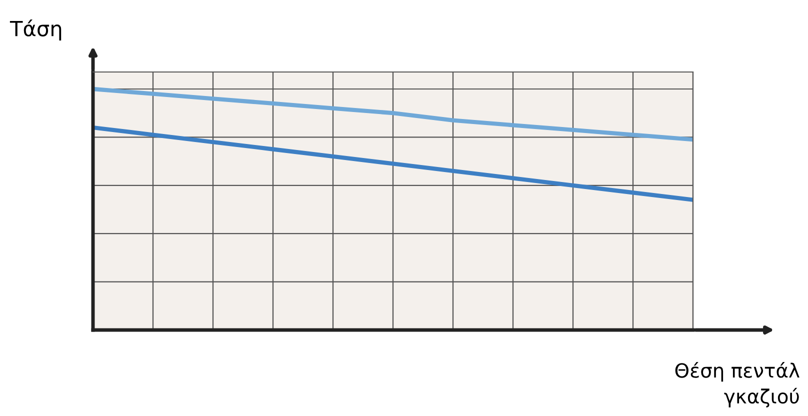 This screenshot has height=416, width=808. What do you see at coordinates (737, 385) in the screenshot?
I see `x-axis-title: Θέση πεντάλ γκαζιού` at bounding box center [737, 385].